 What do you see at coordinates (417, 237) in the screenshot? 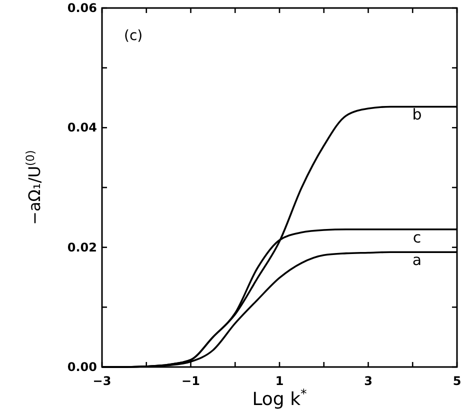
I see `legend-label: c` at bounding box center [417, 237].